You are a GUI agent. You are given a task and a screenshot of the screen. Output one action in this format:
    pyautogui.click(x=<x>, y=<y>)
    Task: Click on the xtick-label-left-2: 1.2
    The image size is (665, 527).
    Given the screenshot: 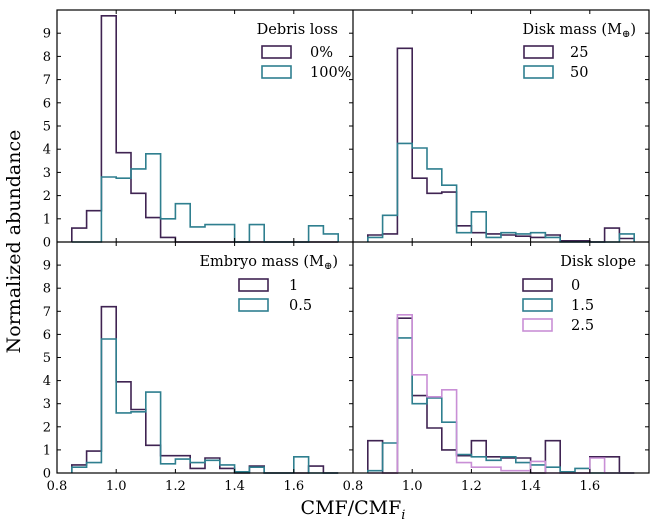 What is the action you would take?
    pyautogui.click(x=175, y=486)
    